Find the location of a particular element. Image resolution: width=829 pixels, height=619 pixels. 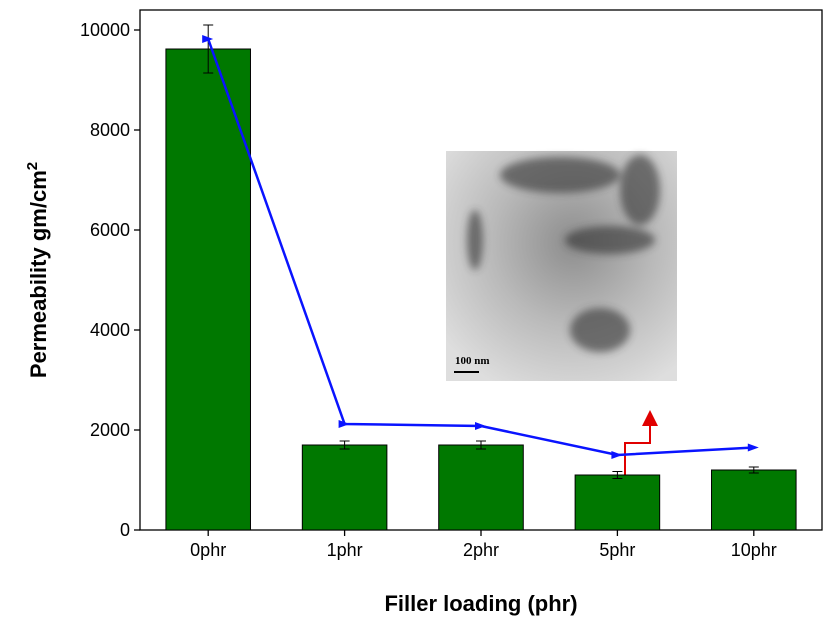

inset-image: 100 nm is located at coordinates (561, 266).